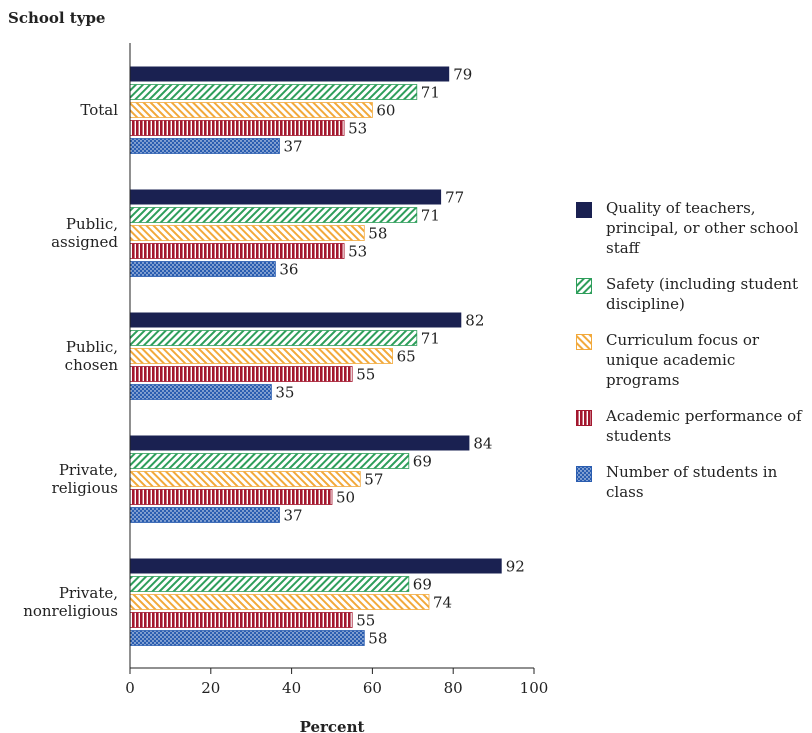 The width and height of the screenshot is (812, 733). What do you see at coordinates (284, 393) in the screenshot?
I see `value-label: 35` at bounding box center [284, 393].